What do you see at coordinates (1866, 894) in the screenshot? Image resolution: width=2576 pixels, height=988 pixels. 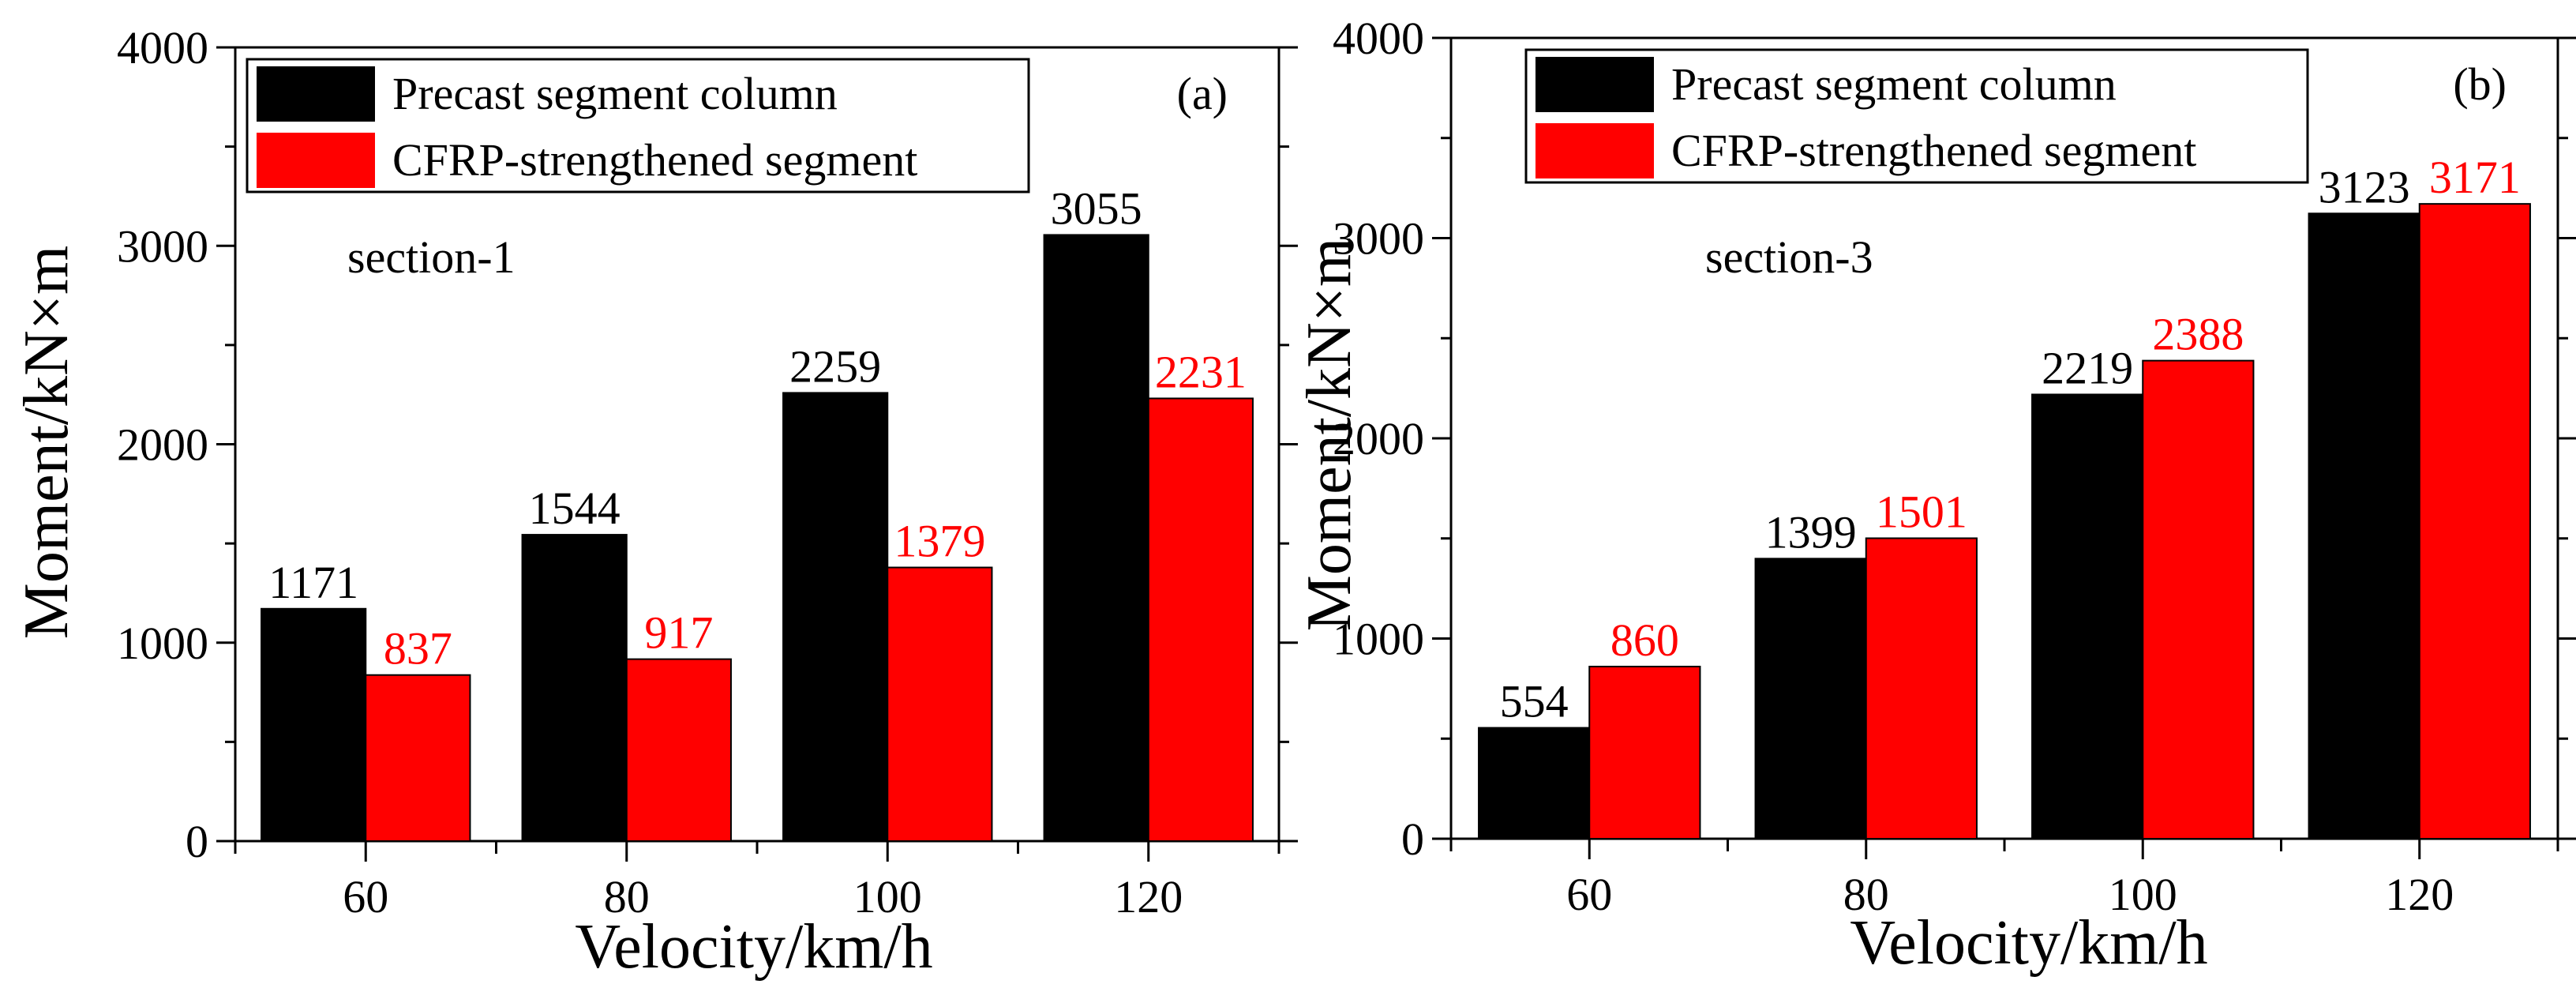 I see `x-tick-label-b: 80` at bounding box center [1866, 894].